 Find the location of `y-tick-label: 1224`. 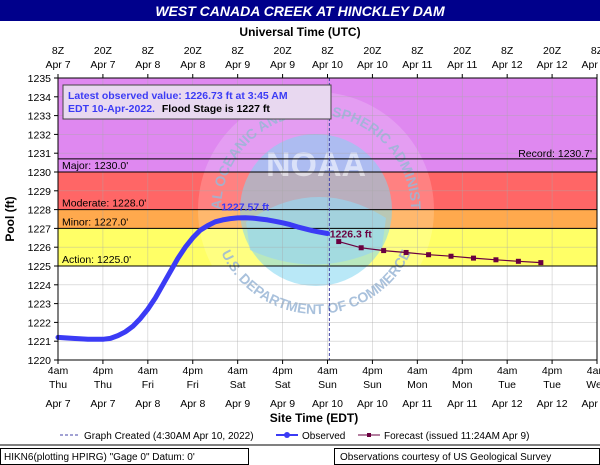

y-tick-label: 1224 is located at coordinates (40, 286).